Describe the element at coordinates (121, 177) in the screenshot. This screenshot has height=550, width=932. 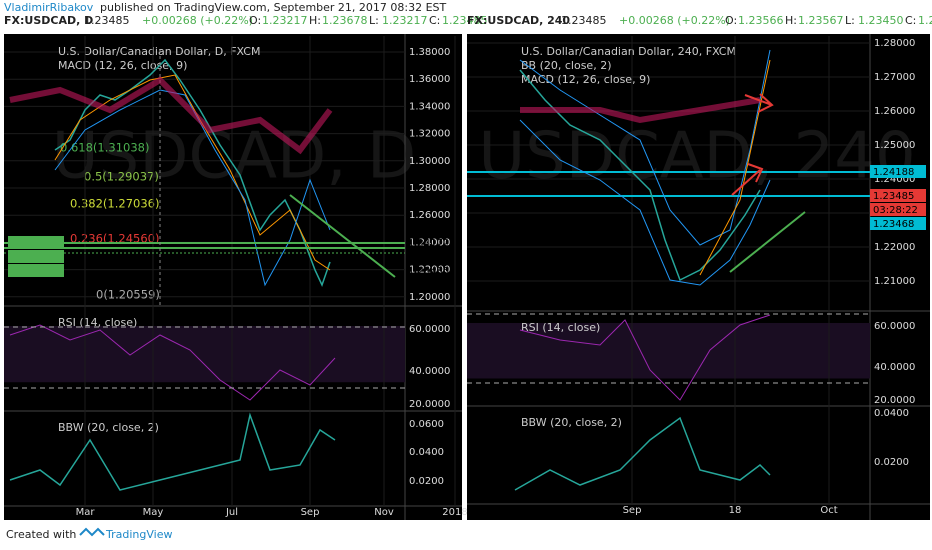
I see `fib-label: 0.5(1.29037)` at that location.